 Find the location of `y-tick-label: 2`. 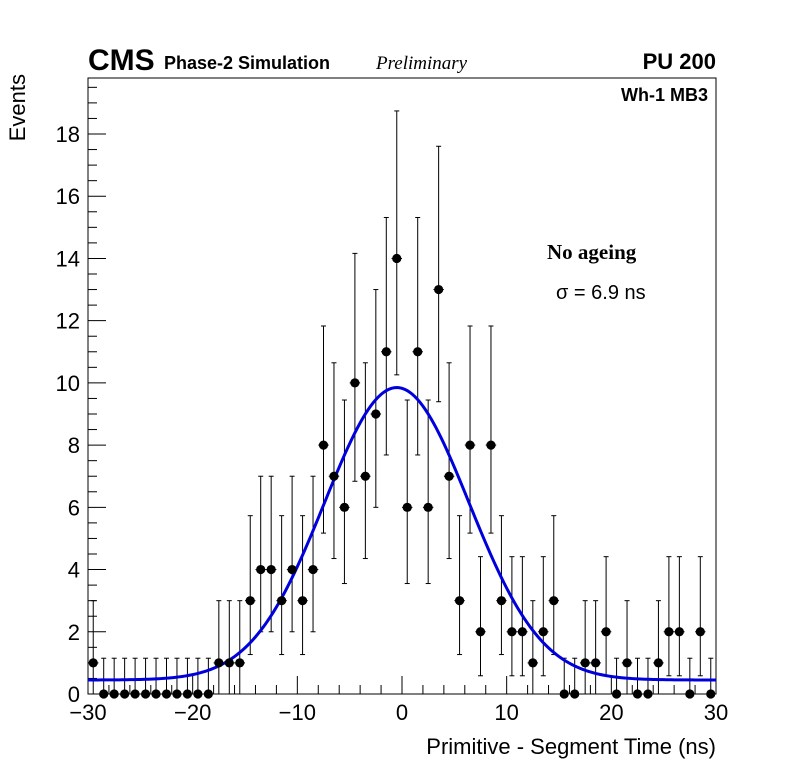

y-tick-label: 2 is located at coordinates (74, 632).